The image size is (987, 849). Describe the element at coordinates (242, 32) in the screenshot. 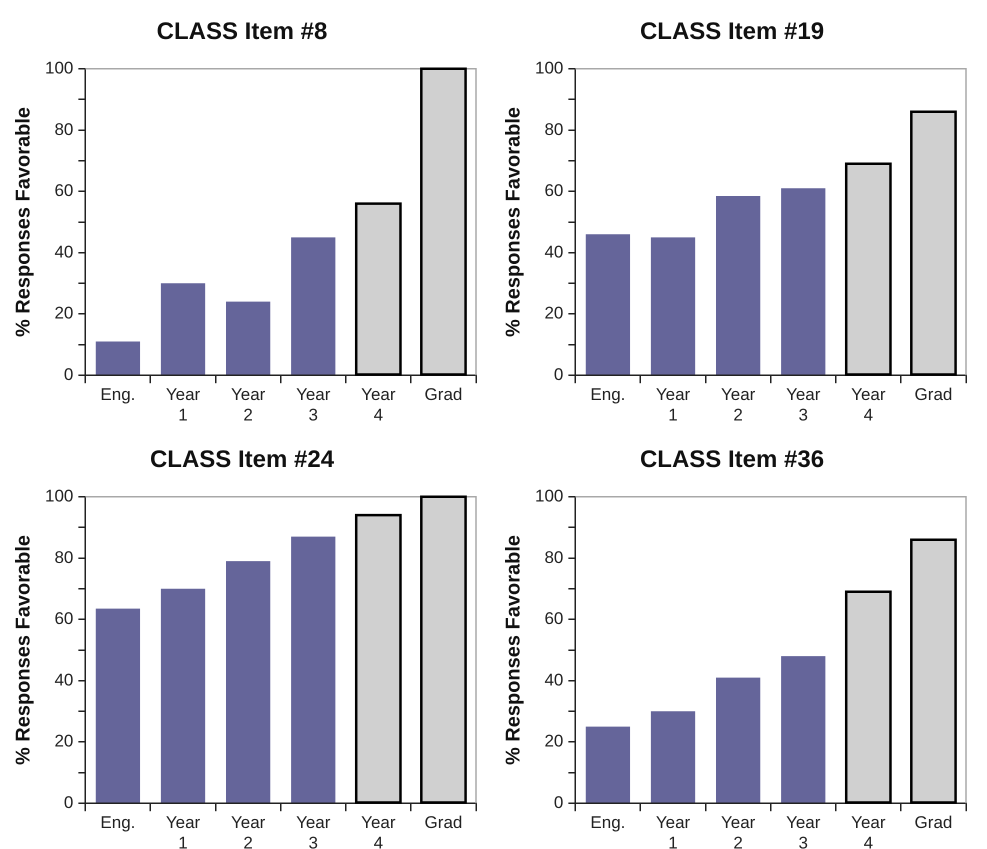

I see `chart-title: CLASS Item #8` at that location.